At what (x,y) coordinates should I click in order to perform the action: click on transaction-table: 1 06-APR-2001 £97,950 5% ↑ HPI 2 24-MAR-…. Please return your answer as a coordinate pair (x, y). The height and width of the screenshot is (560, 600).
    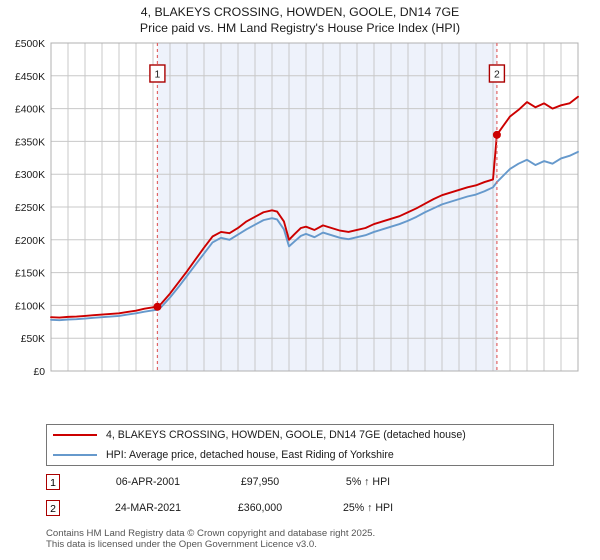
    Looking at the image, I should click on (256, 498).